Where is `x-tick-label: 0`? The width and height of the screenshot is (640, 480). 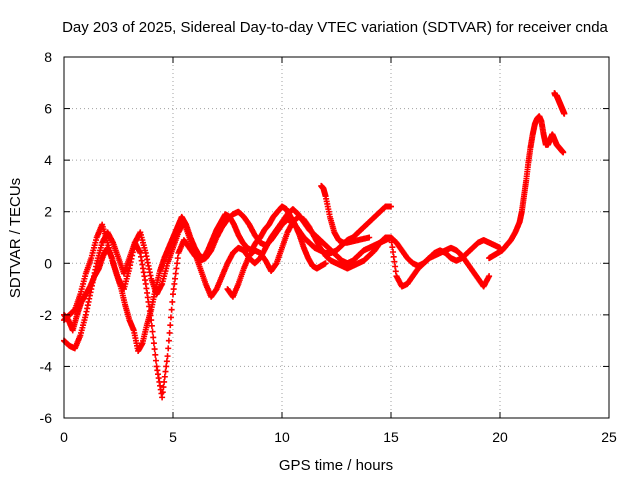
x-tick-label: 0 is located at coordinates (64, 437).